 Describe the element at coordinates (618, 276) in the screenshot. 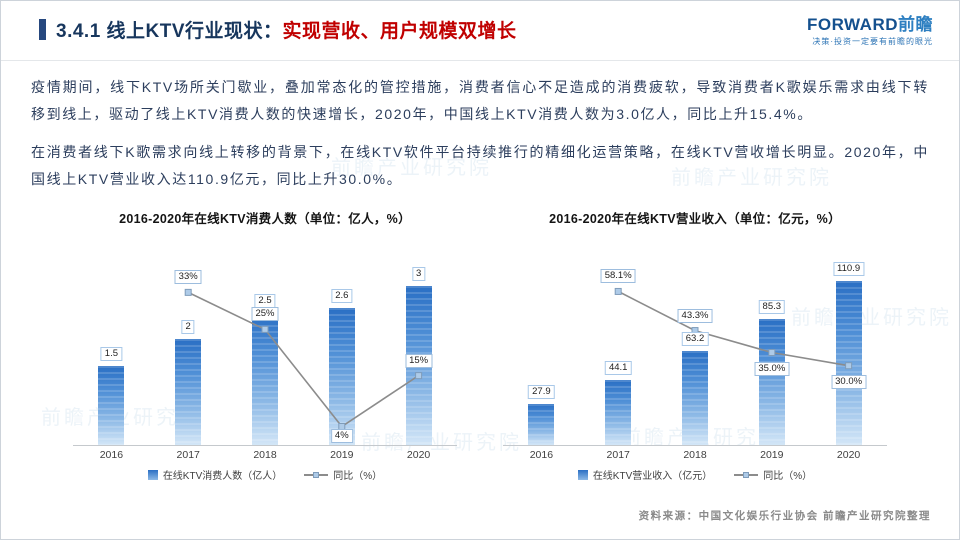

I see `growth-value-label: 58.1%` at that location.